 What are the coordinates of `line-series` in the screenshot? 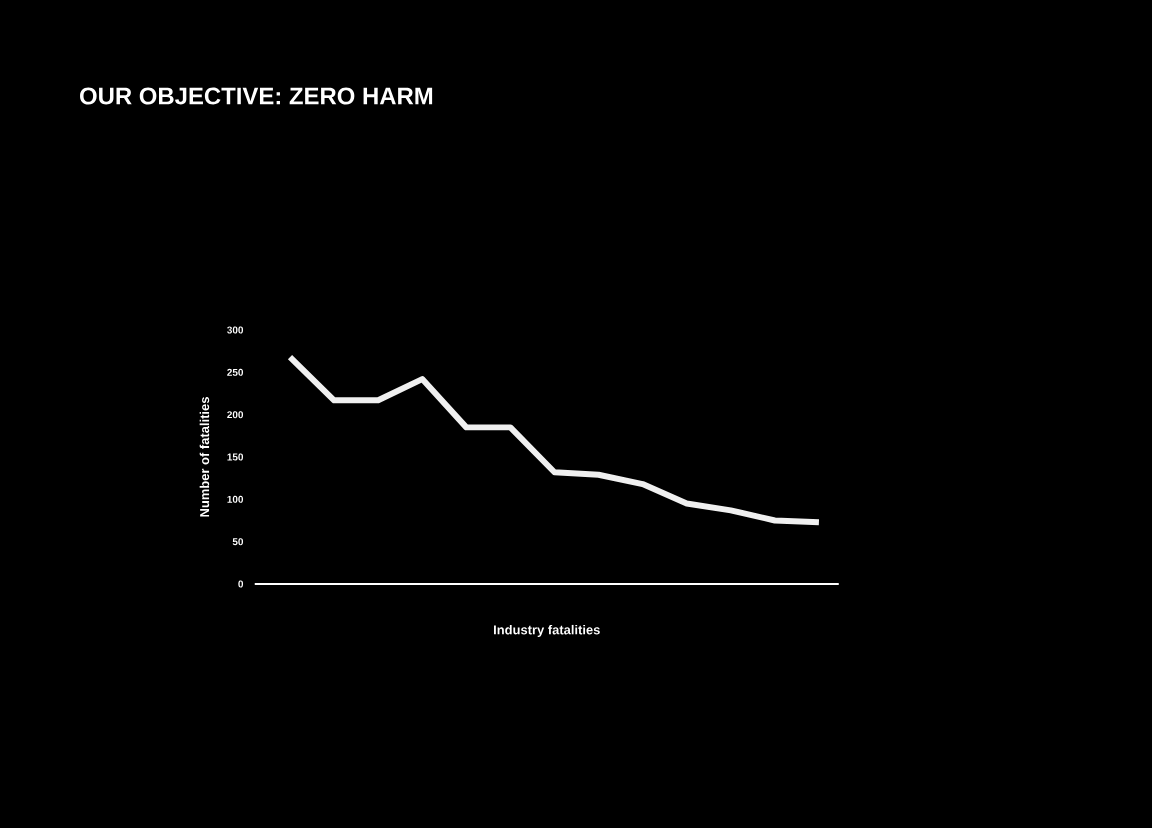 It's located at (554, 440).